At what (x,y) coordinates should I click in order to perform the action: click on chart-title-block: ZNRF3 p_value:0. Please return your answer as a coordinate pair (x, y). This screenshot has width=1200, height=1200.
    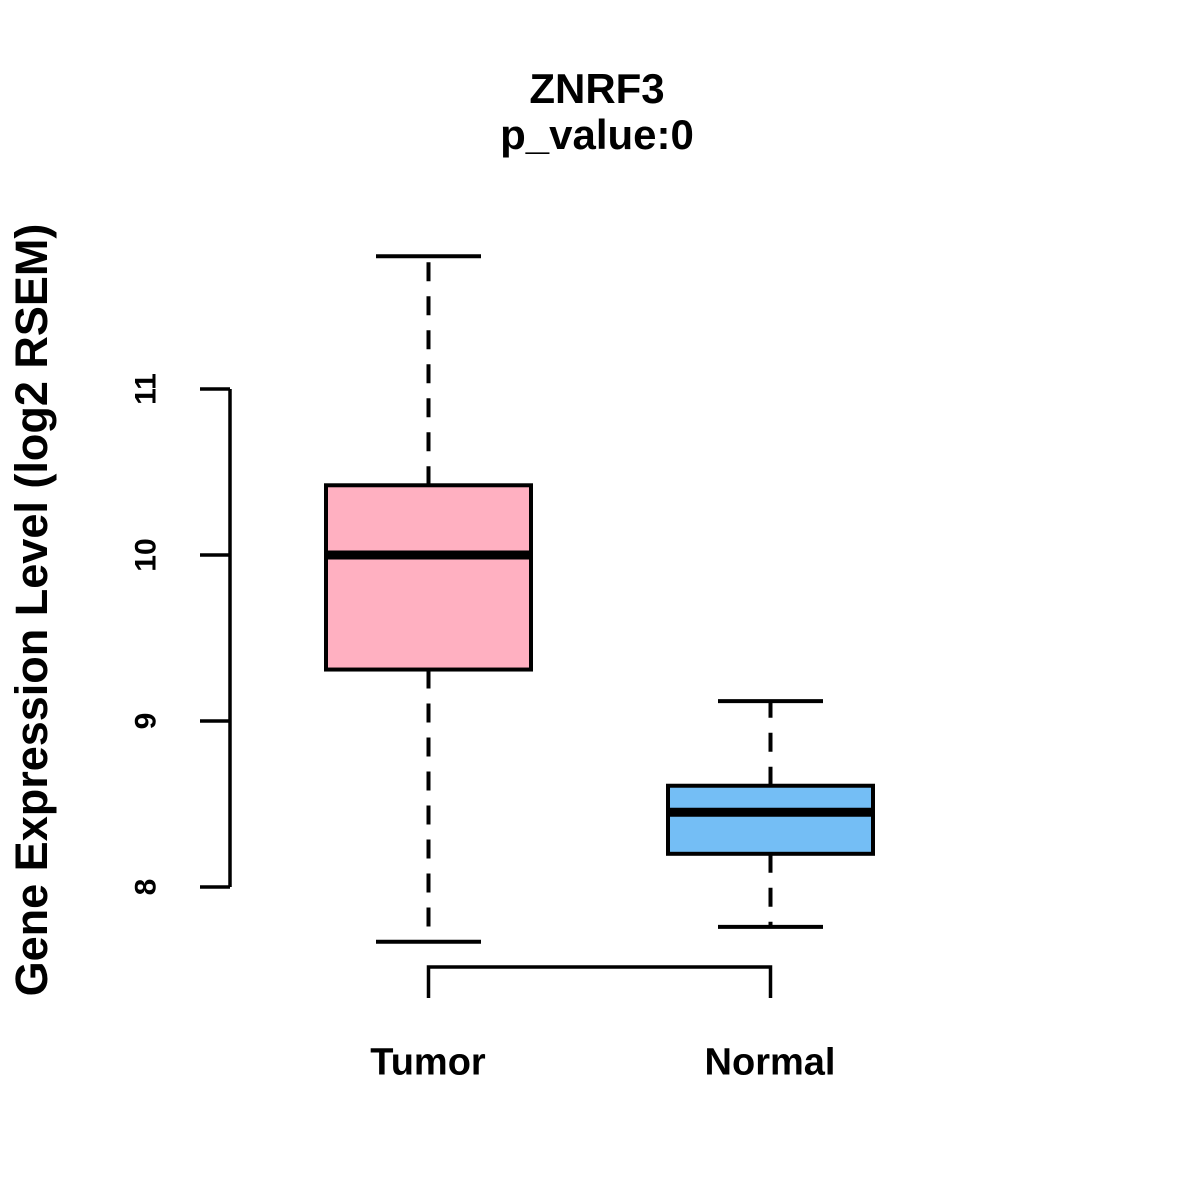
    Looking at the image, I should click on (597, 112).